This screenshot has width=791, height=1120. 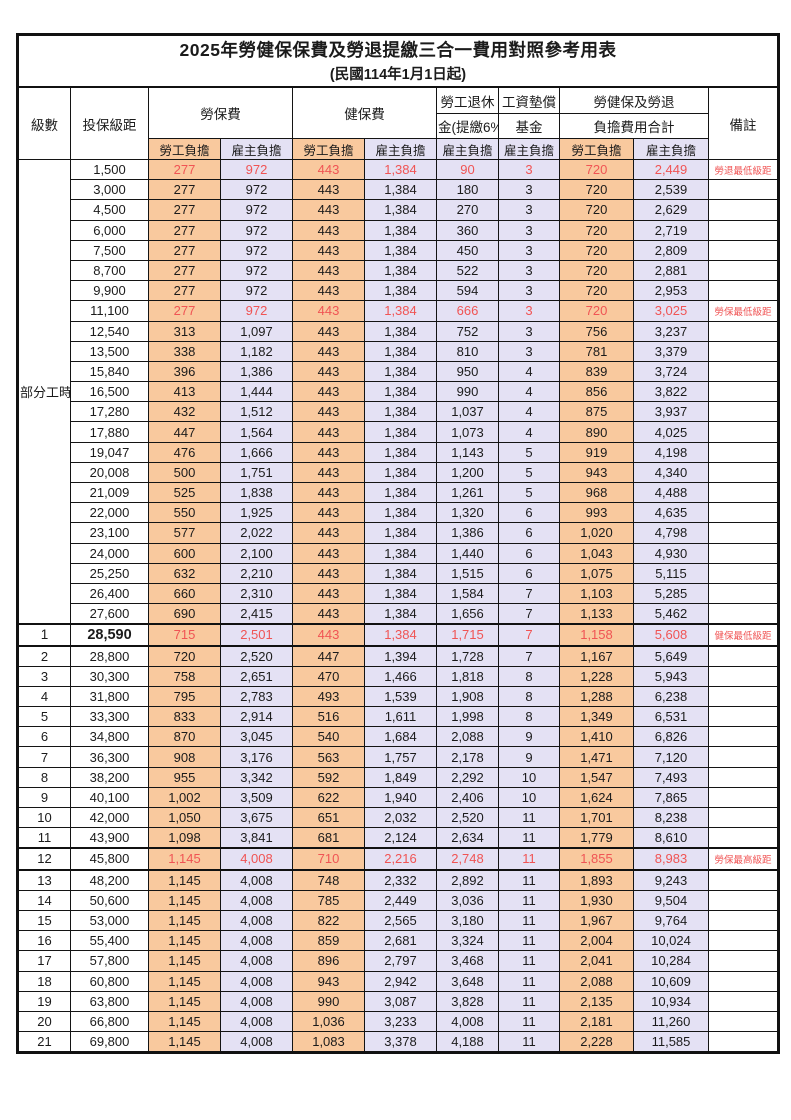 I want to click on cell-health-employer: 2,942, so click(x=400, y=981).